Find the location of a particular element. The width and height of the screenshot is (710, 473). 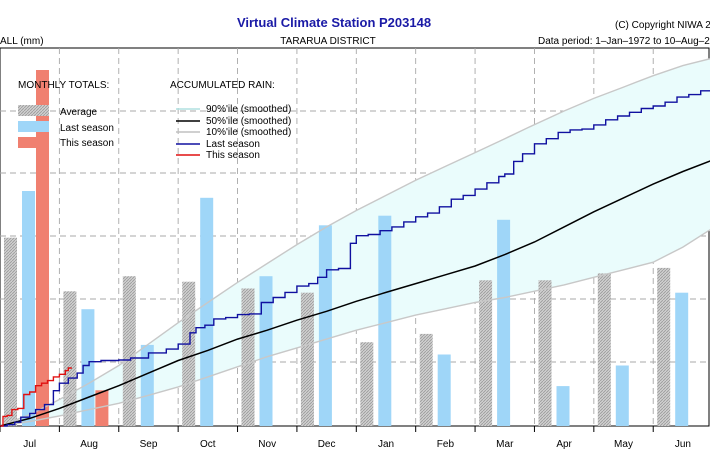

bar-this-season-jul is located at coordinates (42, 248).